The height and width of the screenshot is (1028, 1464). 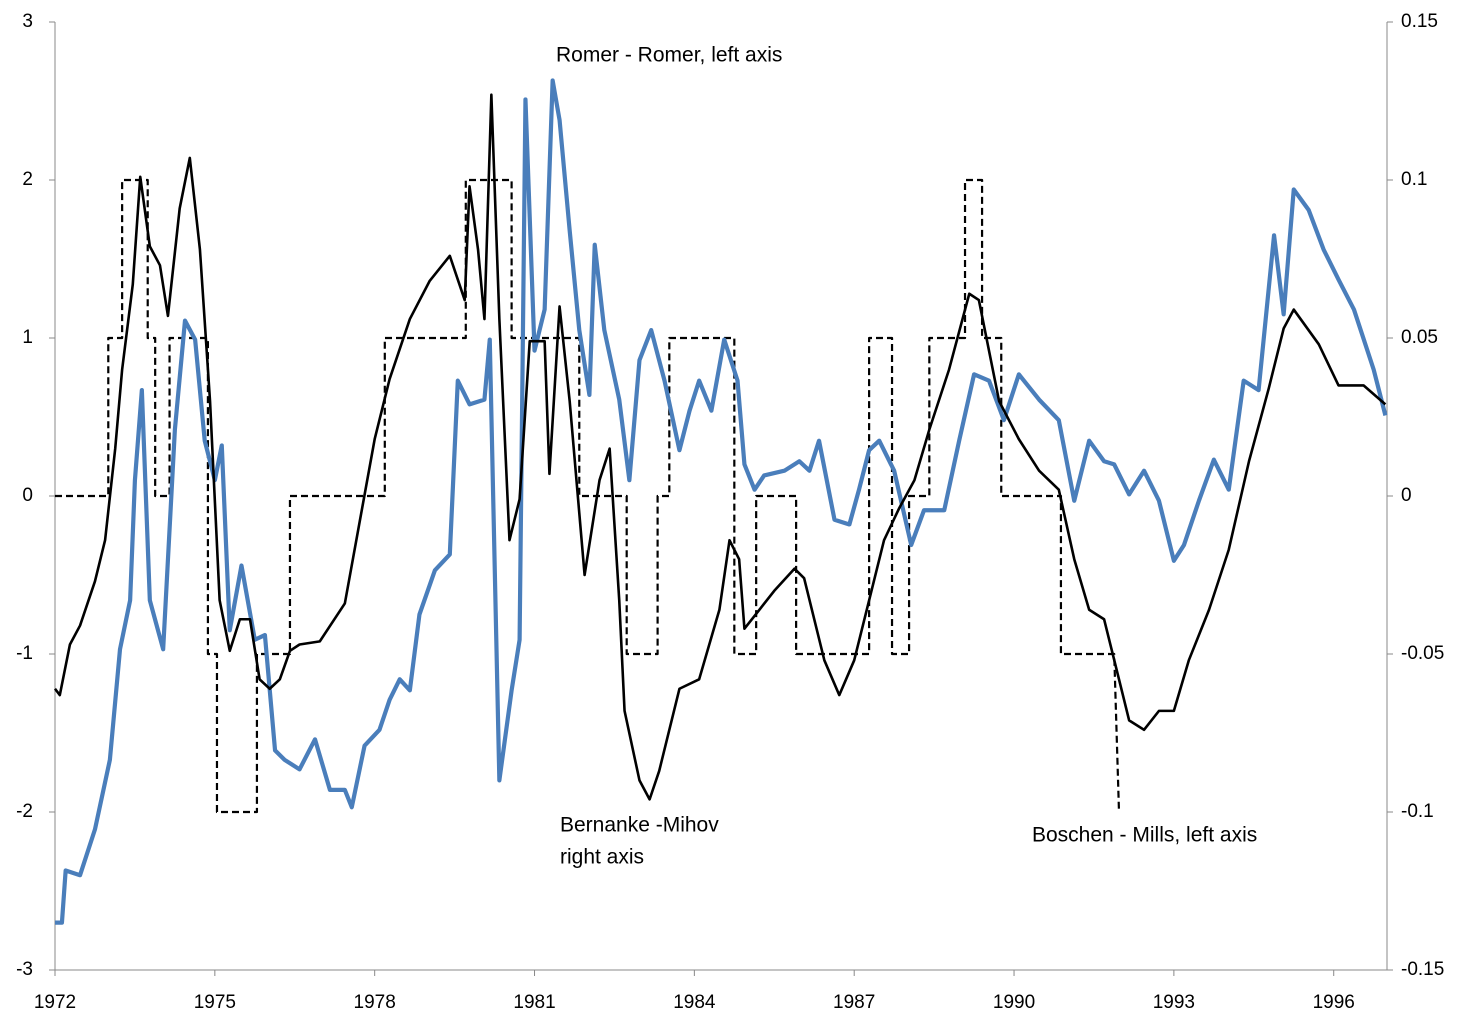 I want to click on y-tick-label: 3, so click(x=27, y=21).